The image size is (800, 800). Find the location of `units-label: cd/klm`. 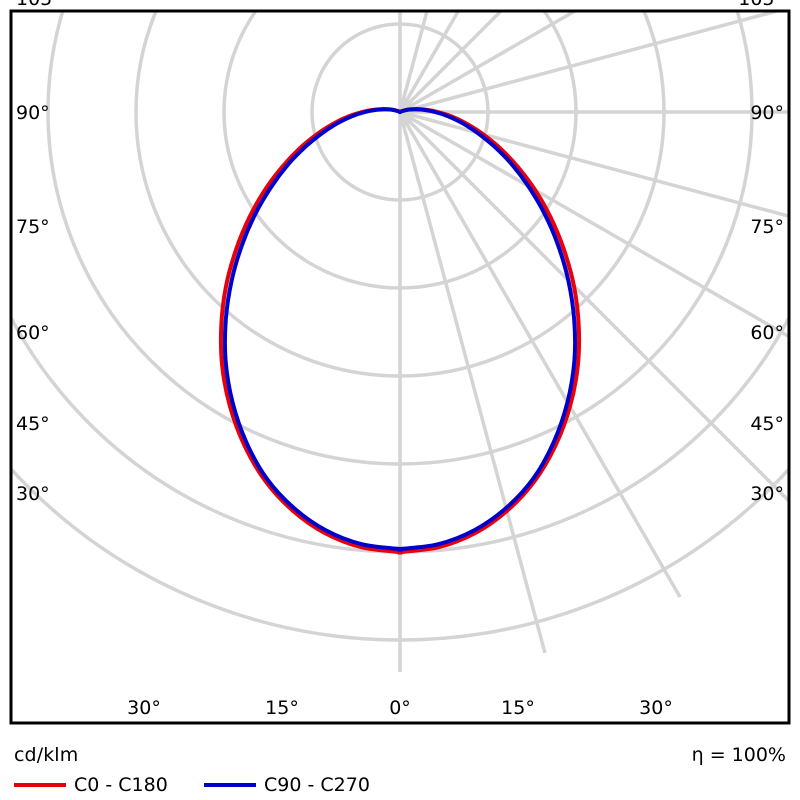

units-label: cd/klm is located at coordinates (46, 755).